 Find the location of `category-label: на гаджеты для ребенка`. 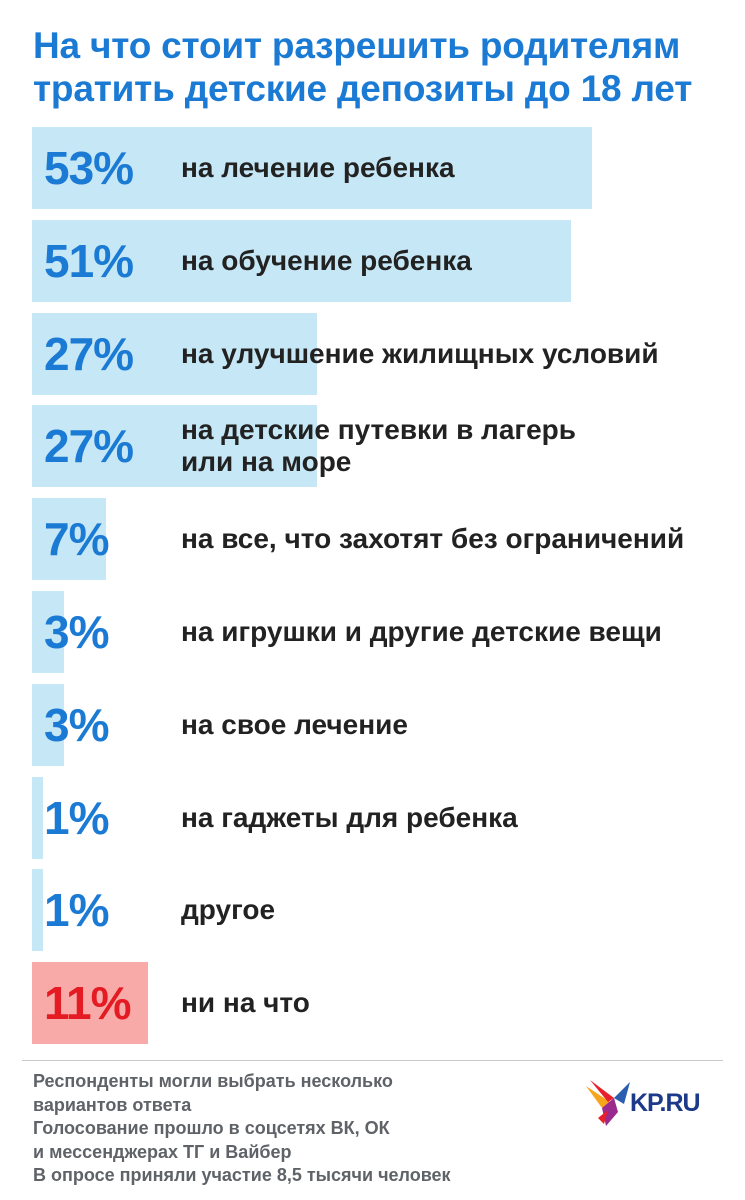

category-label: на гаджеты для ребенка is located at coordinates (349, 817).